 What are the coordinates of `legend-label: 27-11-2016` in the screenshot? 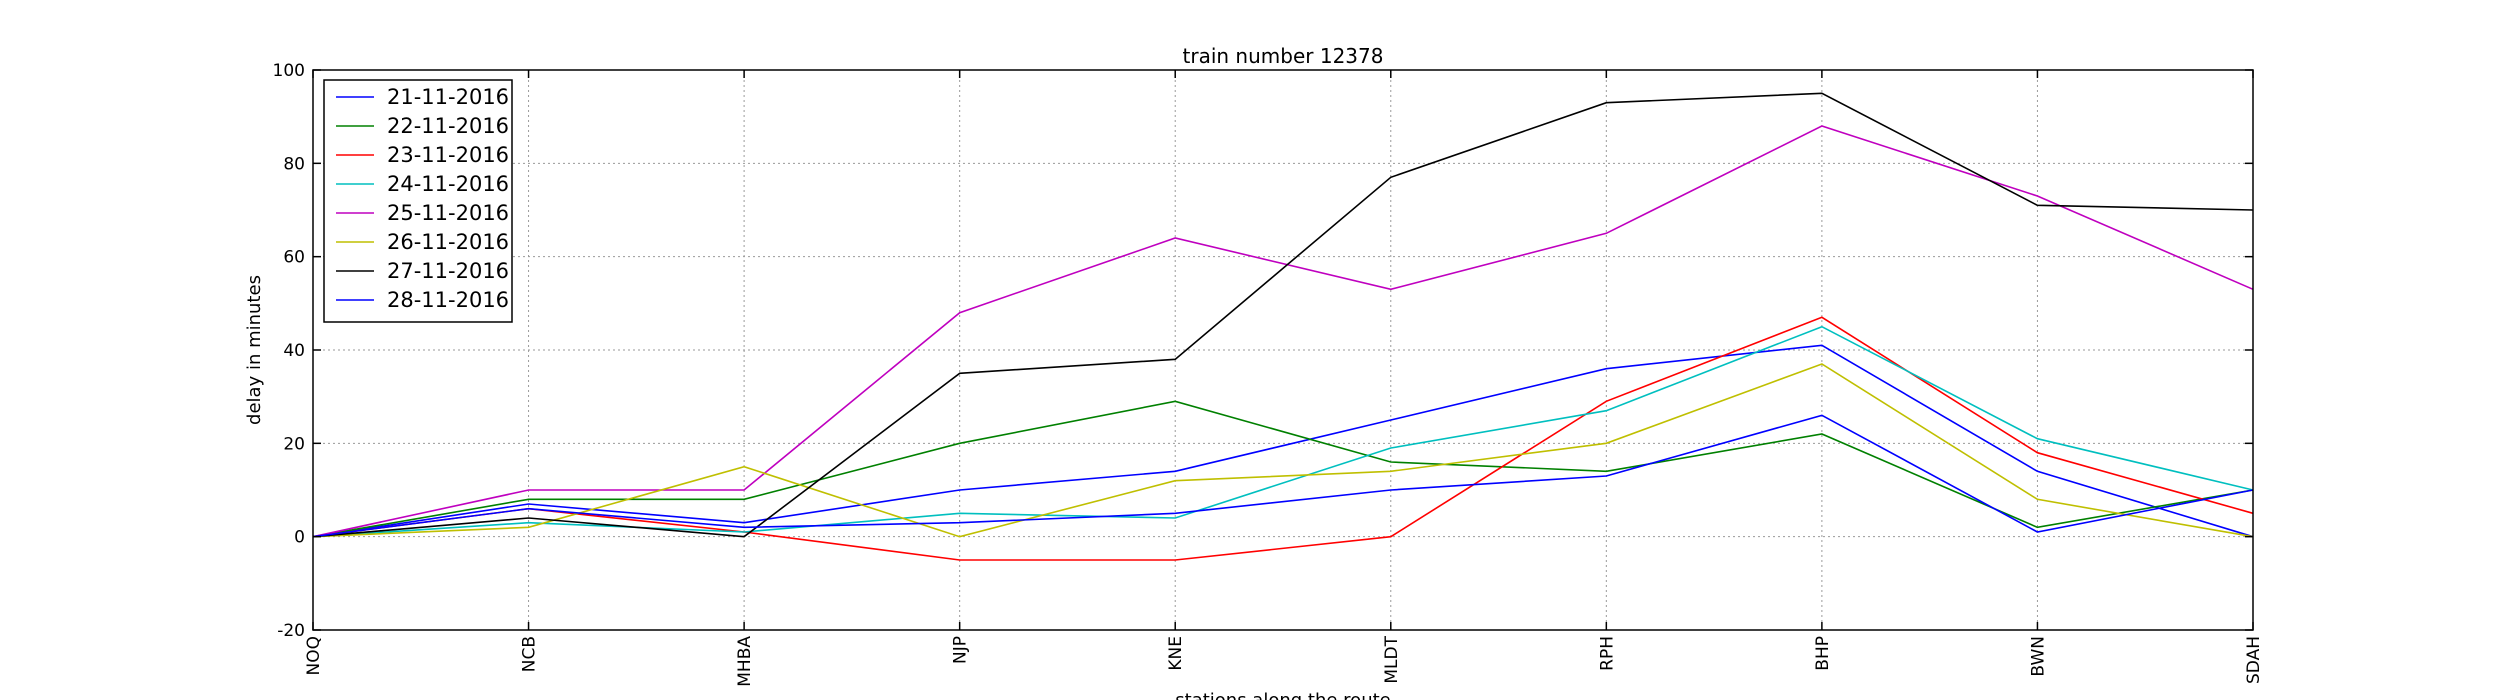 It's located at (448, 271).